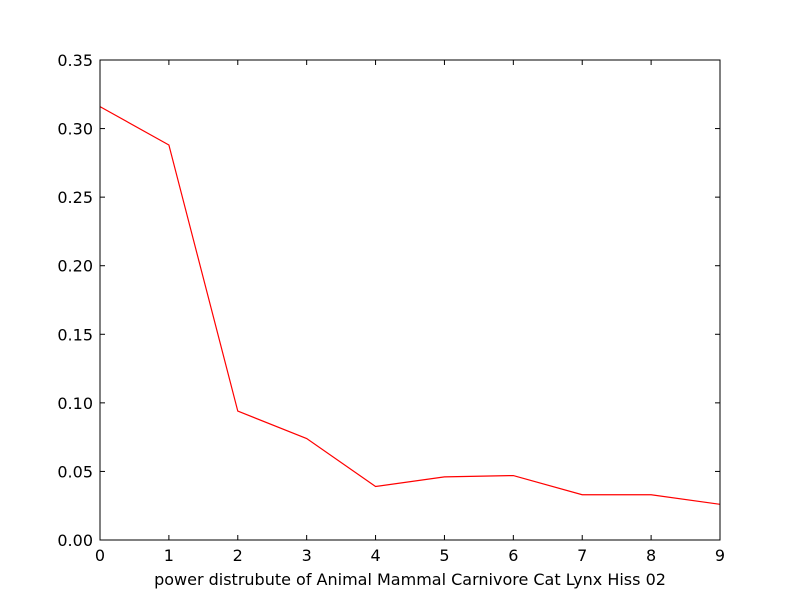 This screenshot has width=800, height=600. What do you see at coordinates (100, 555) in the screenshot?
I see `x-tick-label: 0` at bounding box center [100, 555].